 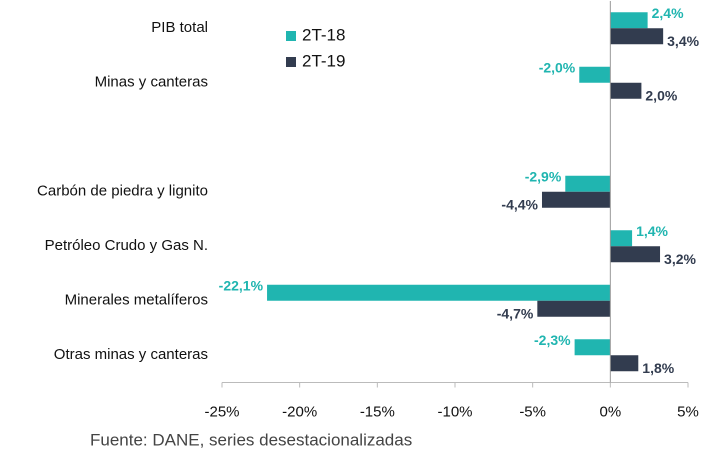 What do you see at coordinates (377, 411) in the screenshot?
I see `x-tick-label: -15%` at bounding box center [377, 411].